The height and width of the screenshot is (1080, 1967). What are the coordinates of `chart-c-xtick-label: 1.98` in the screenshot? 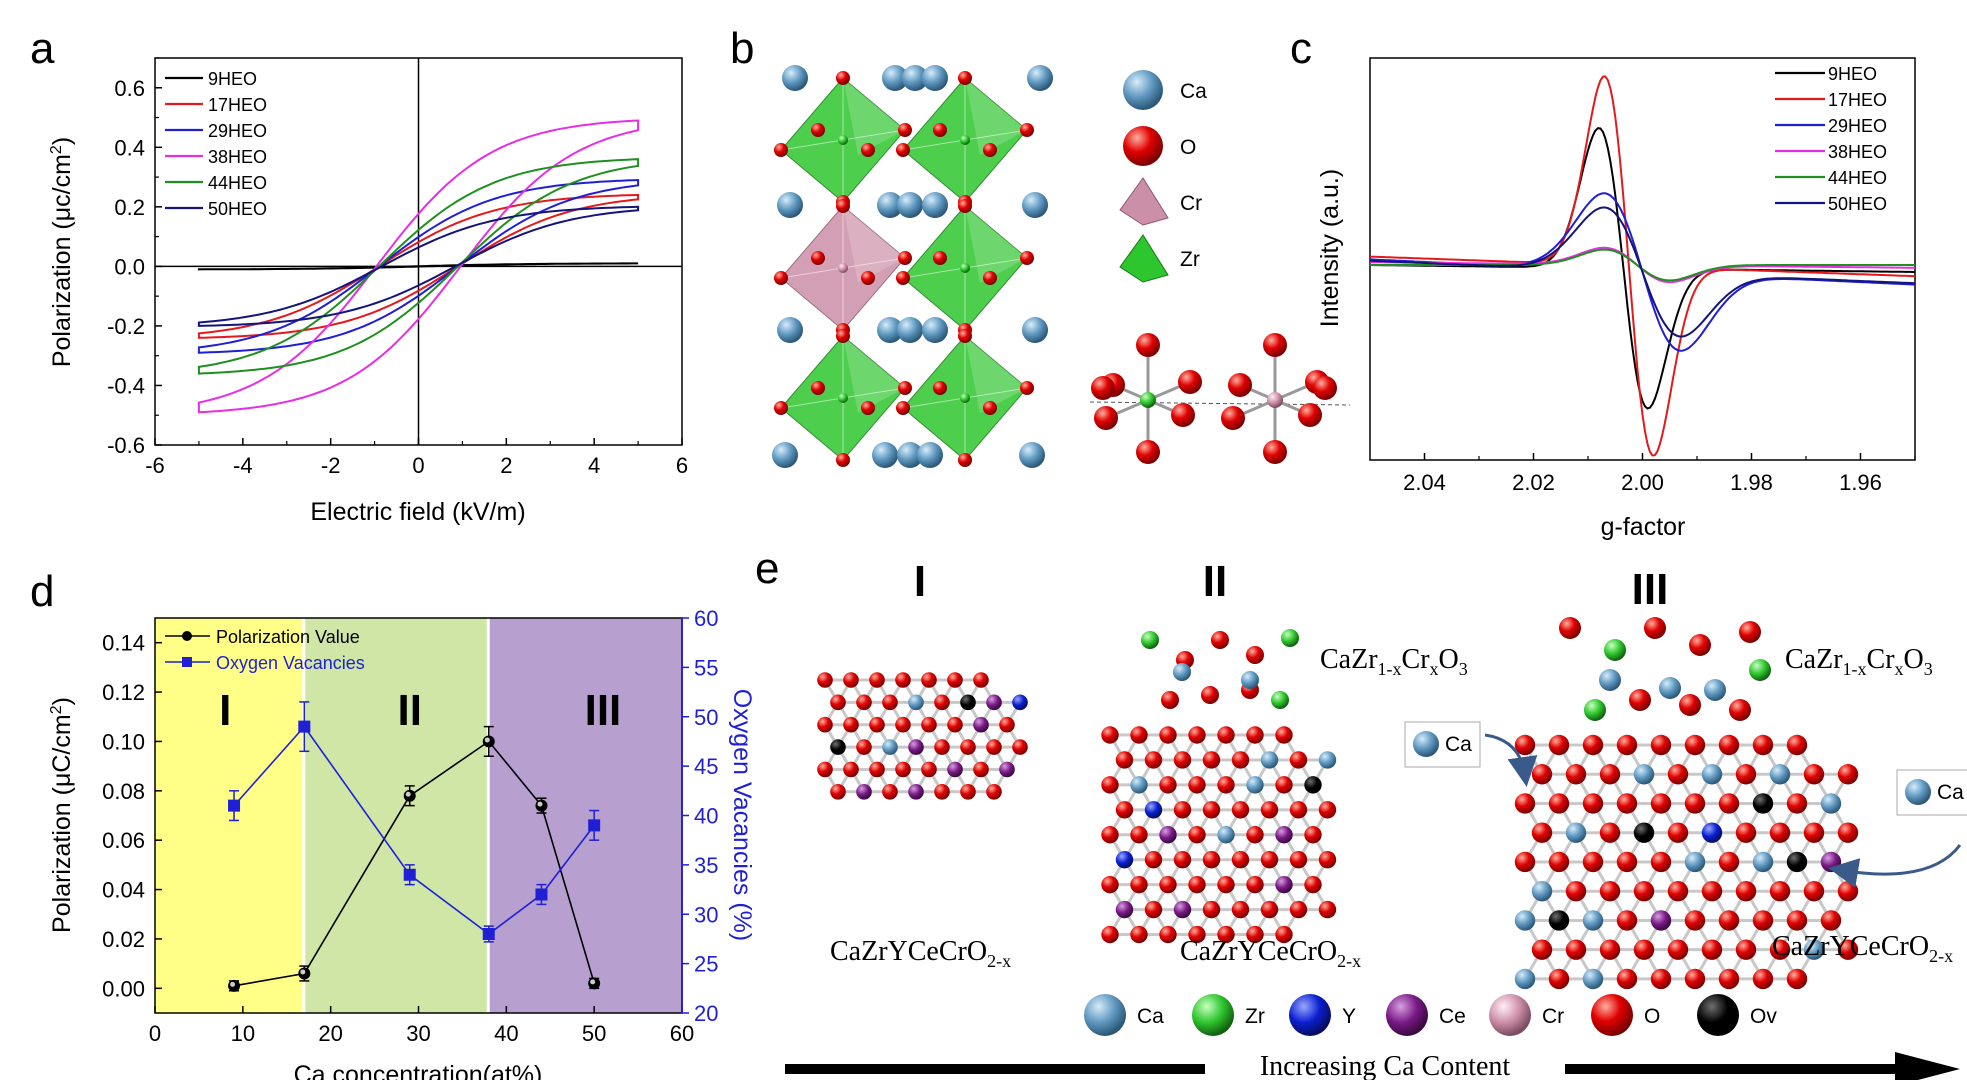 It's located at (1751, 482).